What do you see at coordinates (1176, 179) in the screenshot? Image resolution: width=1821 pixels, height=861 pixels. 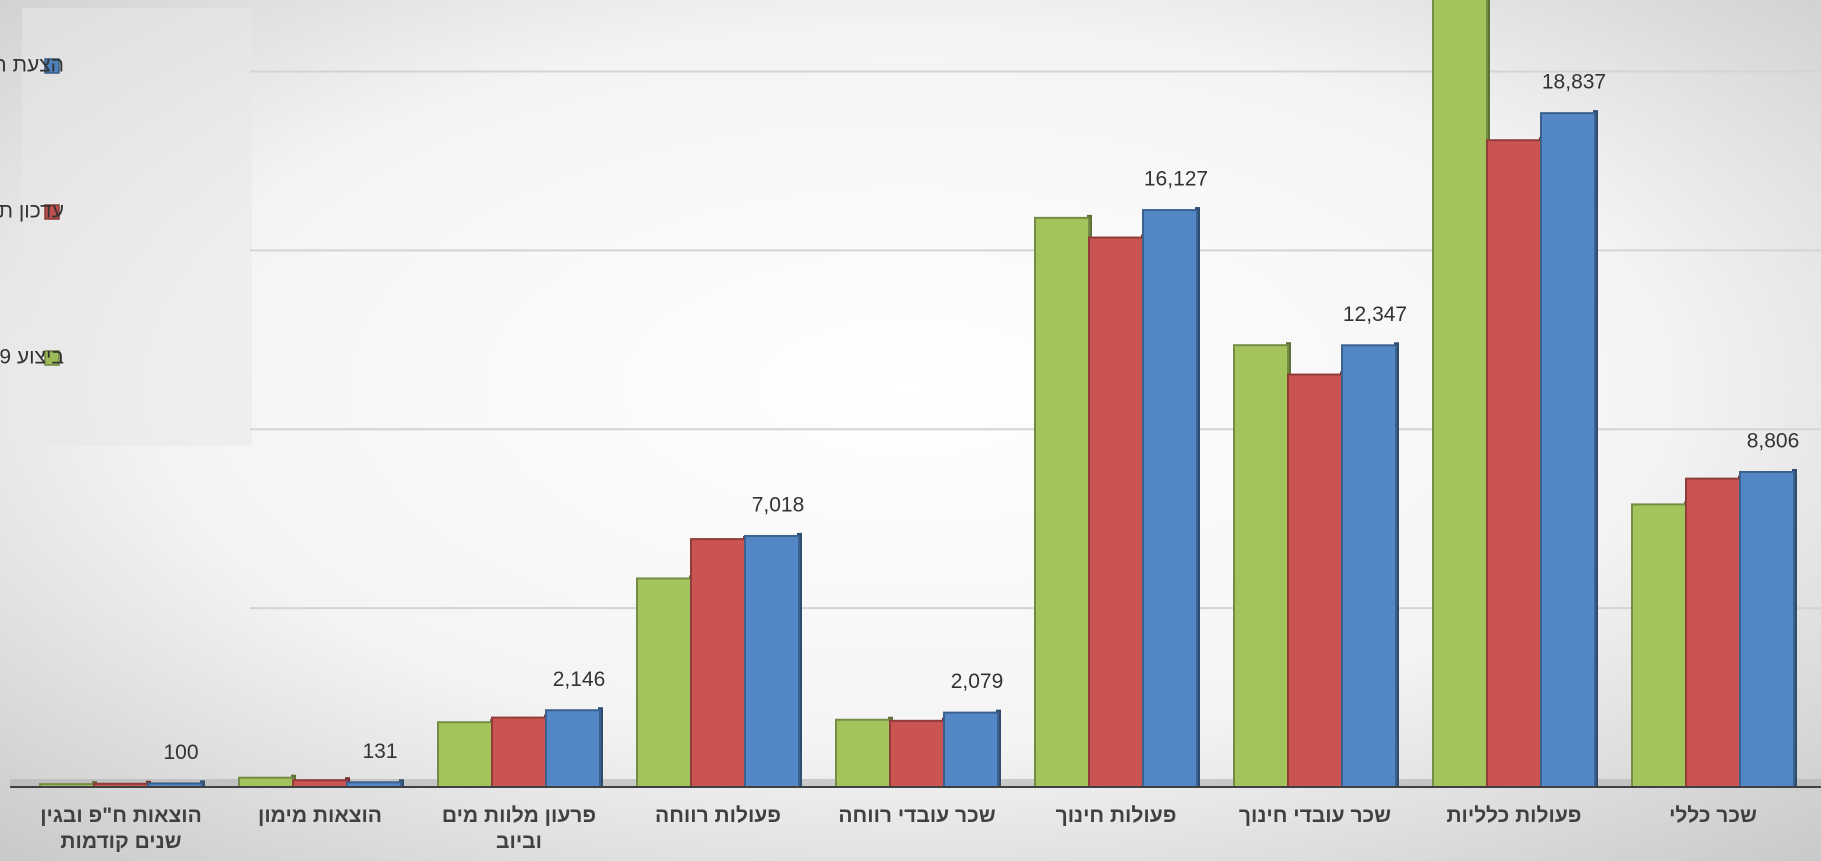 I see `data-label: 16,127` at bounding box center [1176, 179].